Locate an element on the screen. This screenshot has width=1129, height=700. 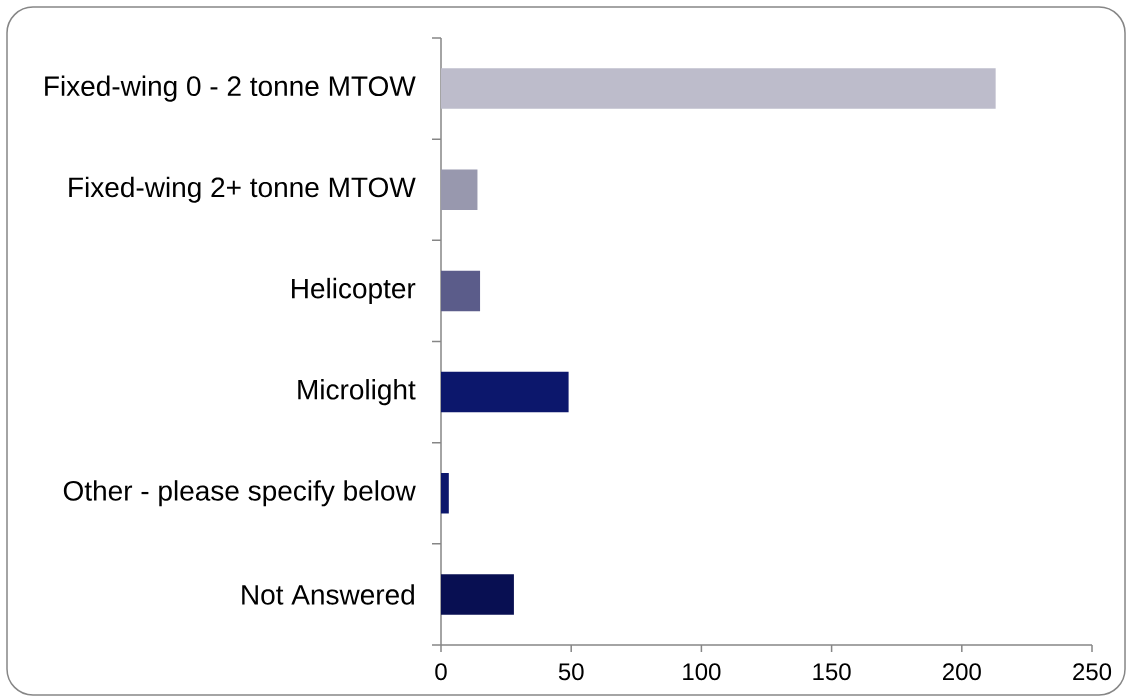
y-tick-label: Microlight is located at coordinates (357, 392).